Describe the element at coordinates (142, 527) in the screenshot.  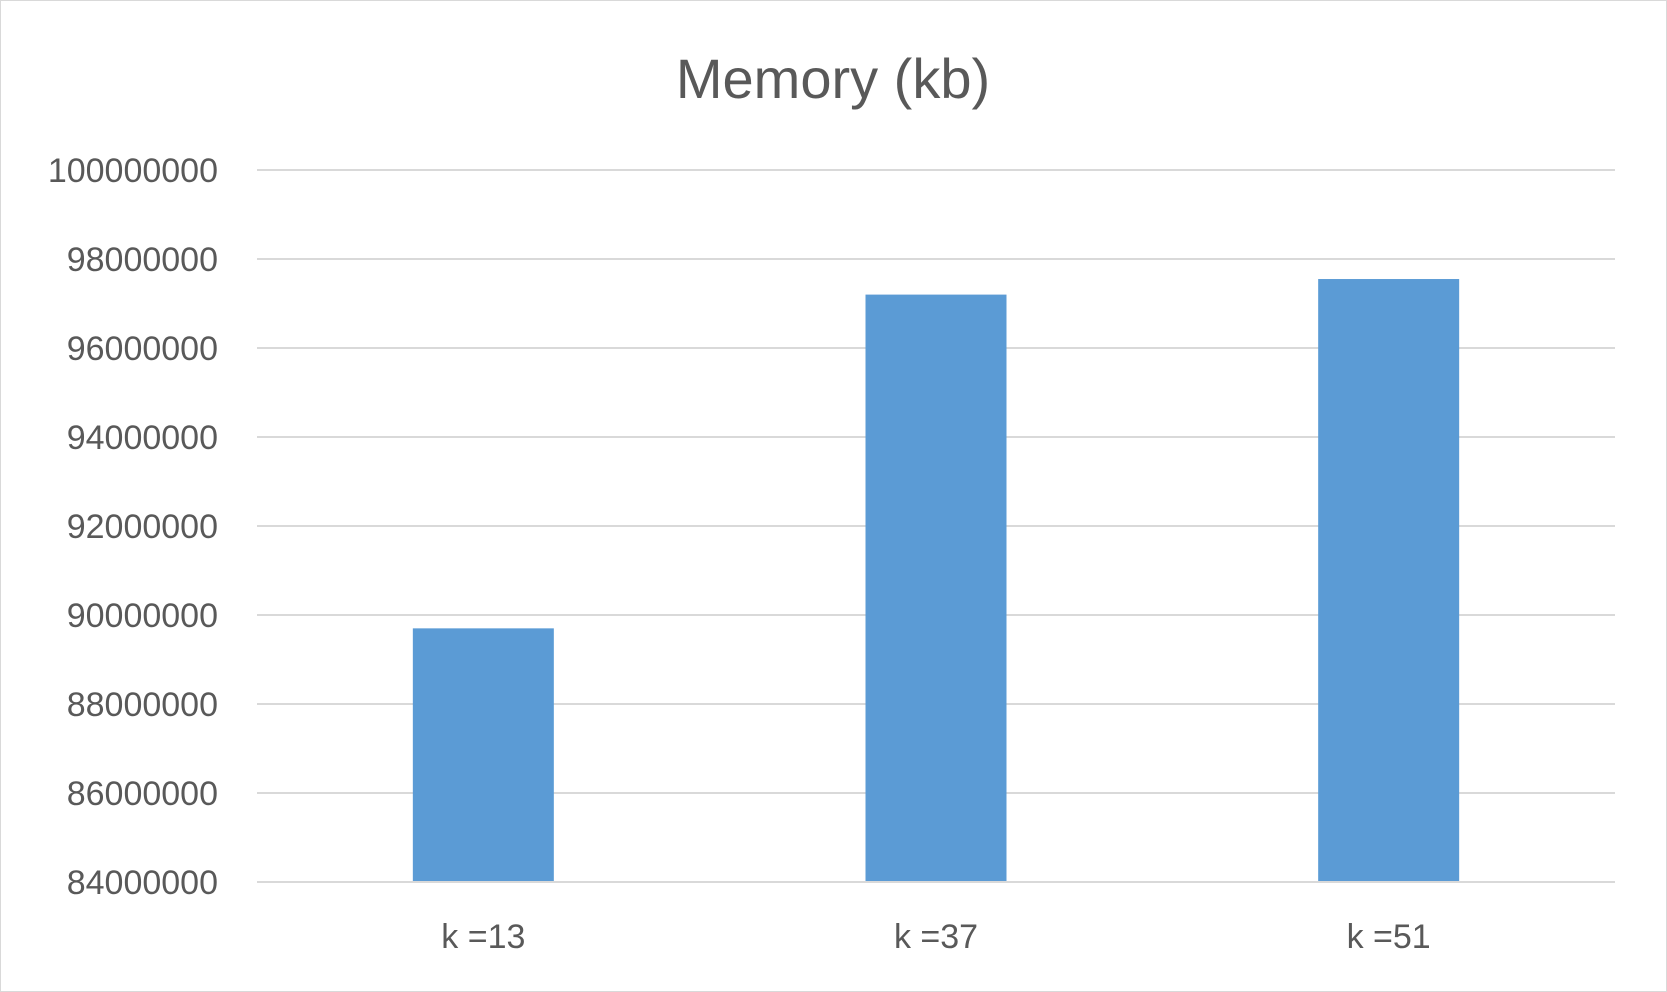
I see `y-tick-label: 92000000` at that location.